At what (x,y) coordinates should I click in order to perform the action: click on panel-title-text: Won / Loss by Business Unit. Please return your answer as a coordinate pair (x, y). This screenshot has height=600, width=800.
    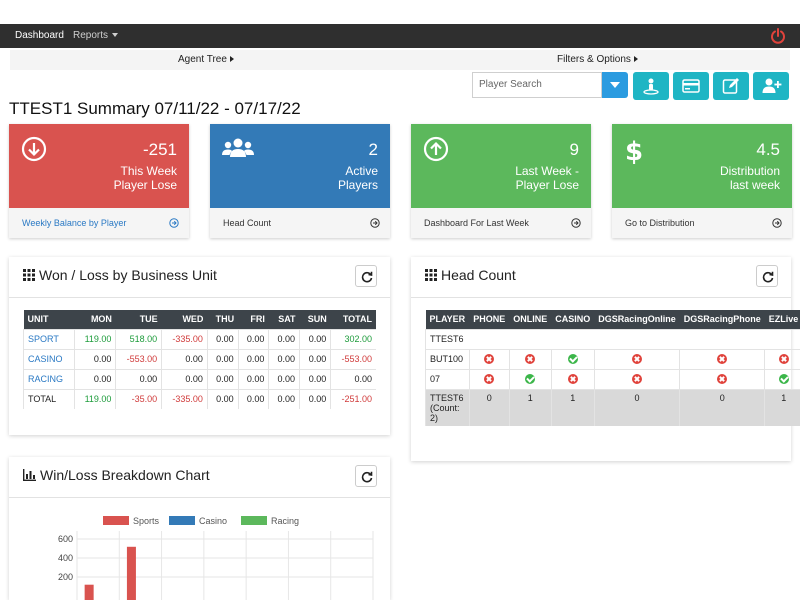
    Looking at the image, I should click on (128, 275).